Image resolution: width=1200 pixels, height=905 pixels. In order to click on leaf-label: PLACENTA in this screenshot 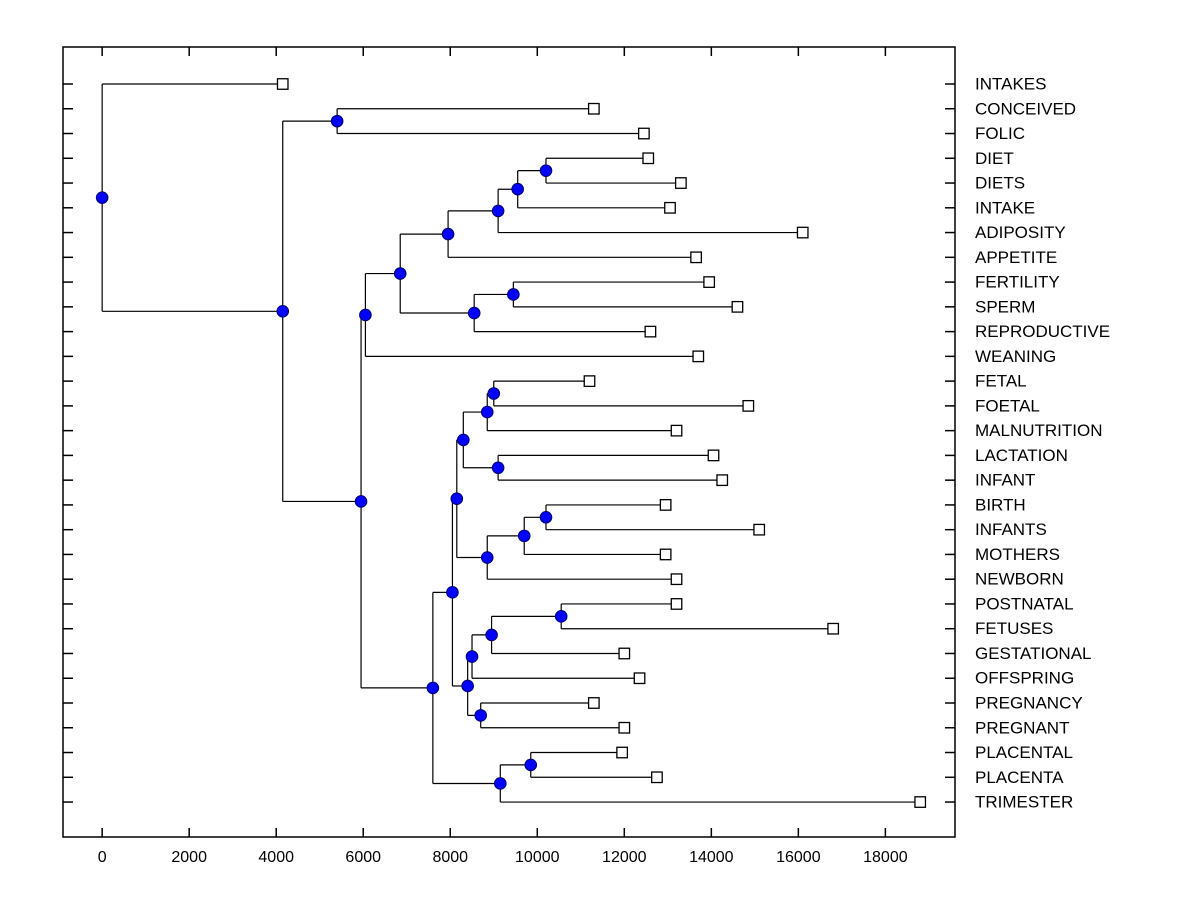, I will do `click(1019, 777)`.